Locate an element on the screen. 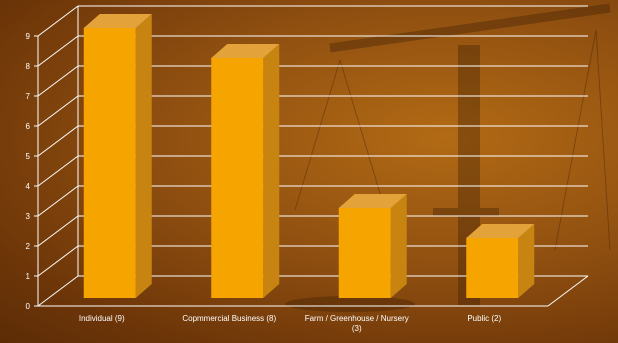  y-tick-label: 2 is located at coordinates (28, 246).